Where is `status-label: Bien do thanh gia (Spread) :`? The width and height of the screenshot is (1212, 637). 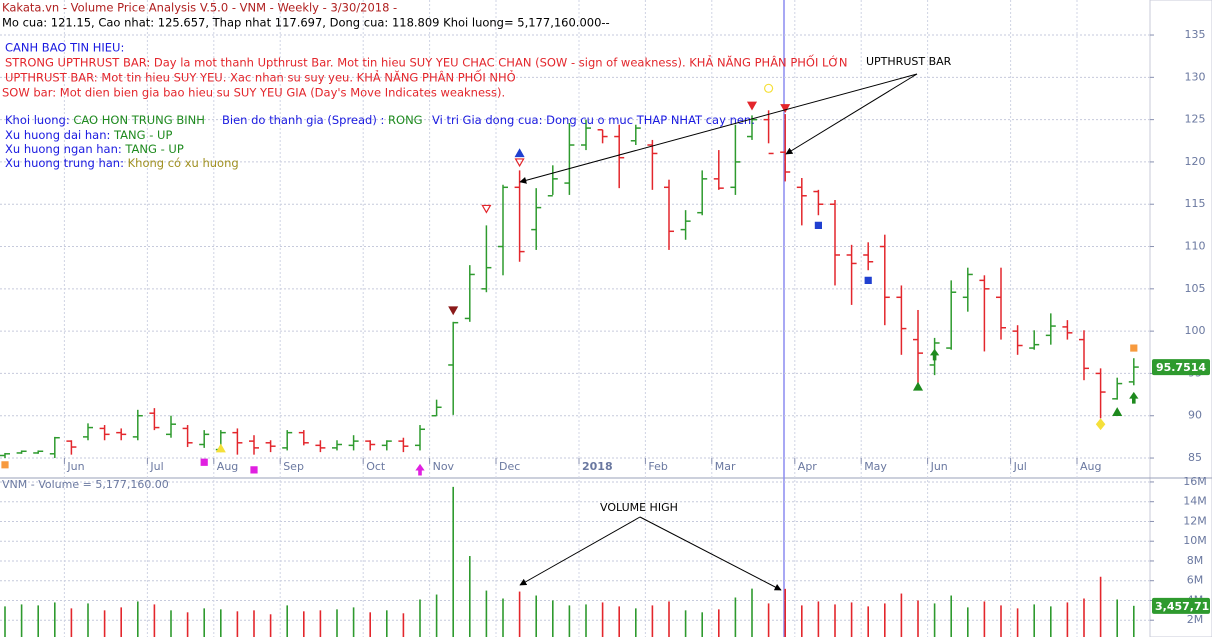 status-label: Bien do thanh gia (Spread) : is located at coordinates (303, 120).